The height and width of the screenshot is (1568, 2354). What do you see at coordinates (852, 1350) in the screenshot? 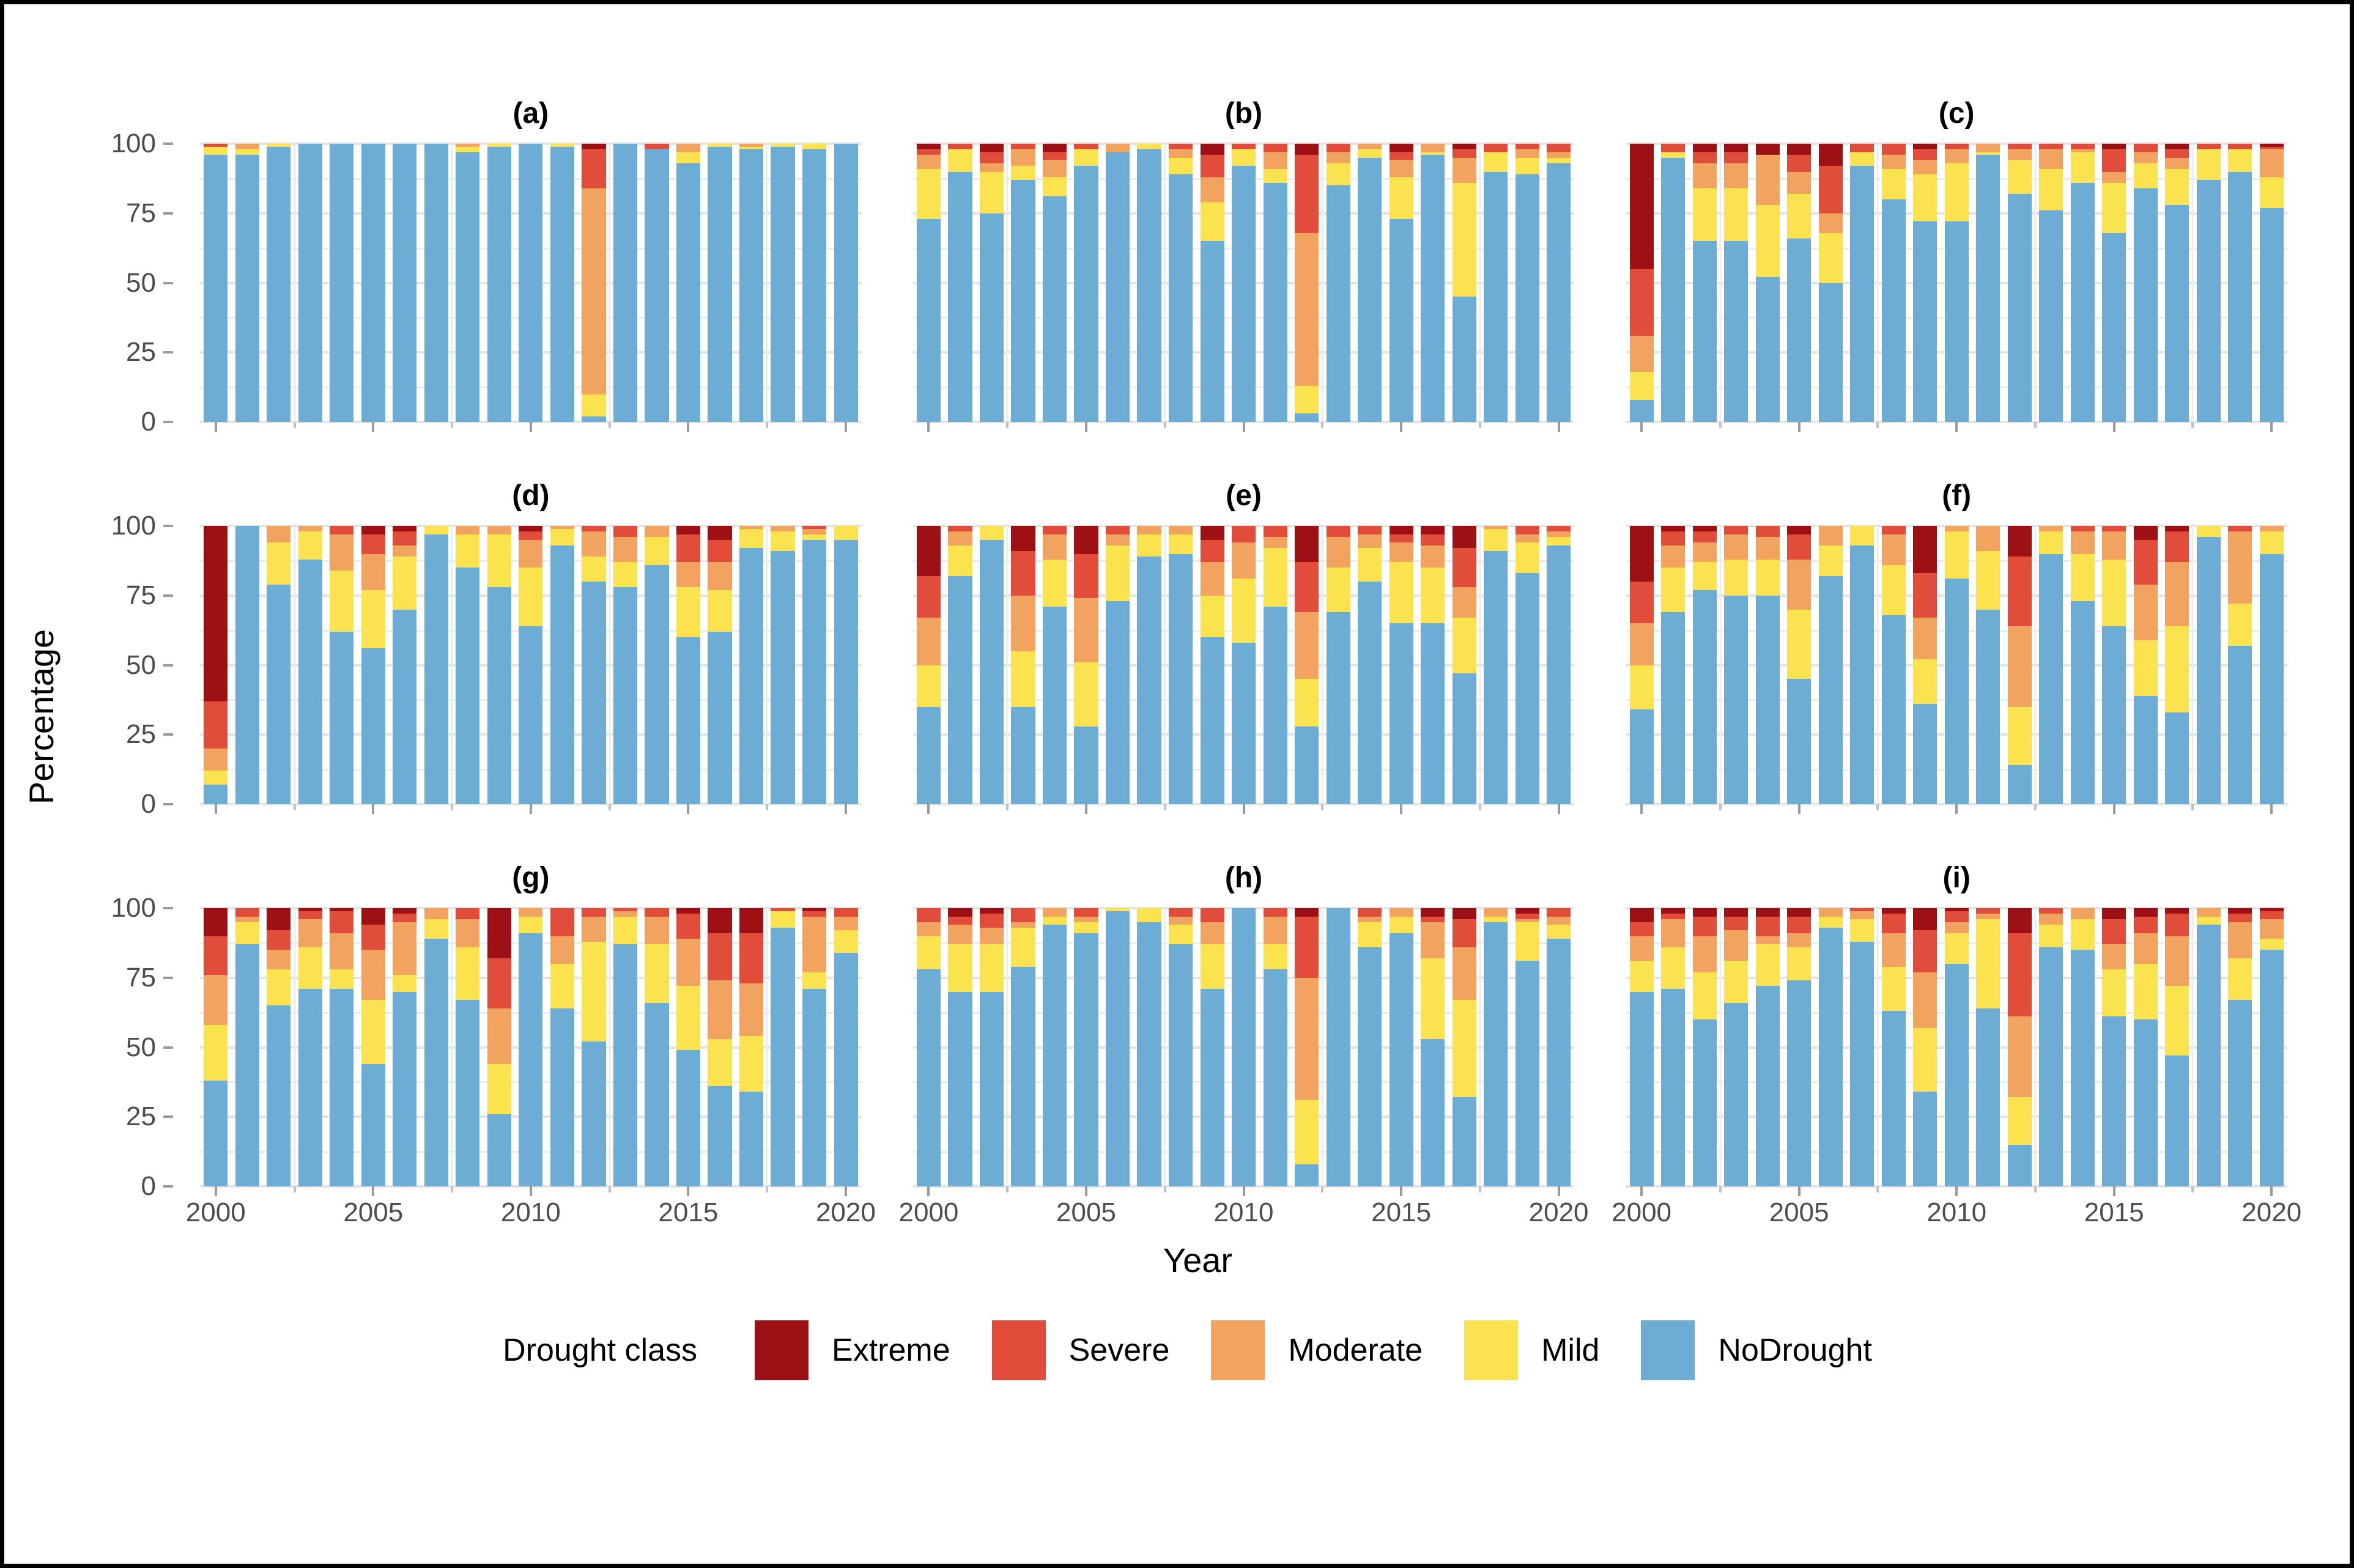
I see `legend-item-extreme: Extreme` at bounding box center [852, 1350].